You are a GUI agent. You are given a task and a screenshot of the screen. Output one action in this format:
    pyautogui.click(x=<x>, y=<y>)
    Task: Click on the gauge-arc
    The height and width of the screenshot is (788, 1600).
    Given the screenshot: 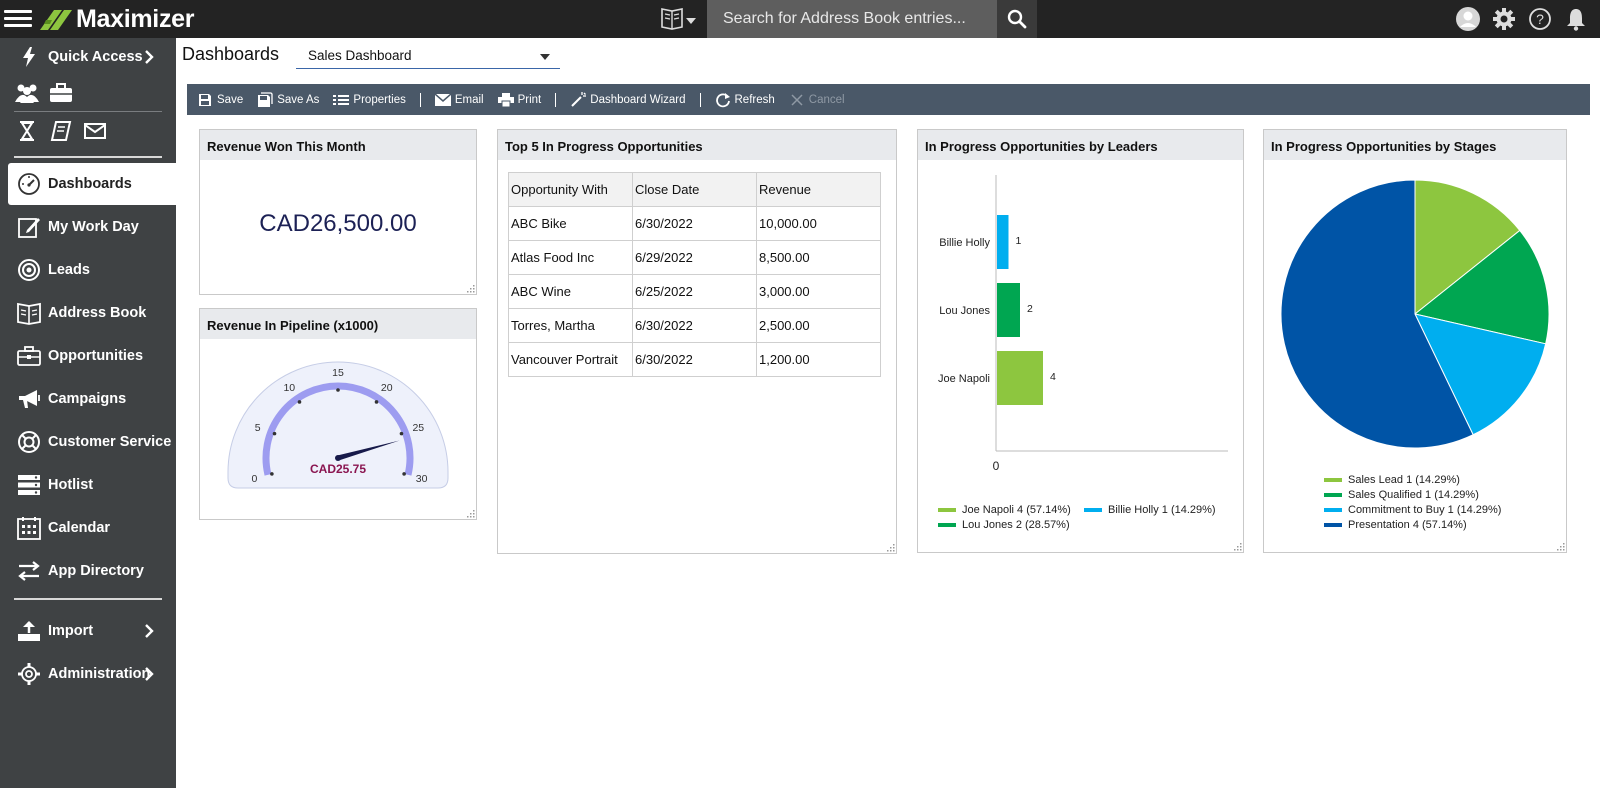 What is the action you would take?
    pyautogui.click(x=338, y=429)
    